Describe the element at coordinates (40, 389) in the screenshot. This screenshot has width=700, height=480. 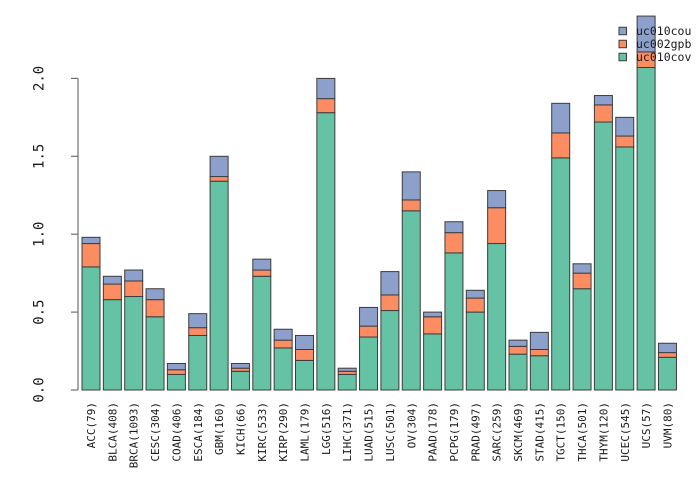
I see `y-tick-label: 0.0` at that location.